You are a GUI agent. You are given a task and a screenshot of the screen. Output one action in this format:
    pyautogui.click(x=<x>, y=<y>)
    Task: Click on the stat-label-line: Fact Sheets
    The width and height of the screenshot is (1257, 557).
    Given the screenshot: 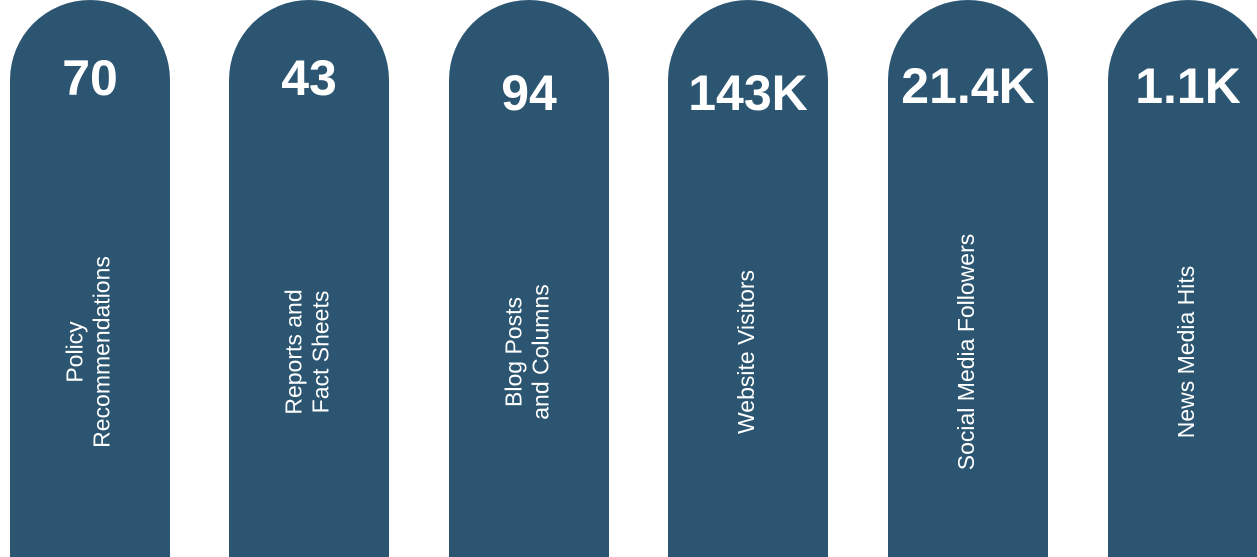 What is the action you would take?
    pyautogui.click(x=321, y=352)
    